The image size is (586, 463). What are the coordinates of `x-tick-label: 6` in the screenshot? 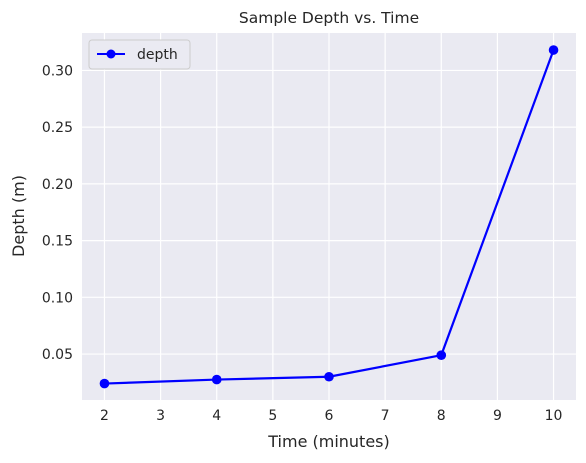 It's located at (329, 416).